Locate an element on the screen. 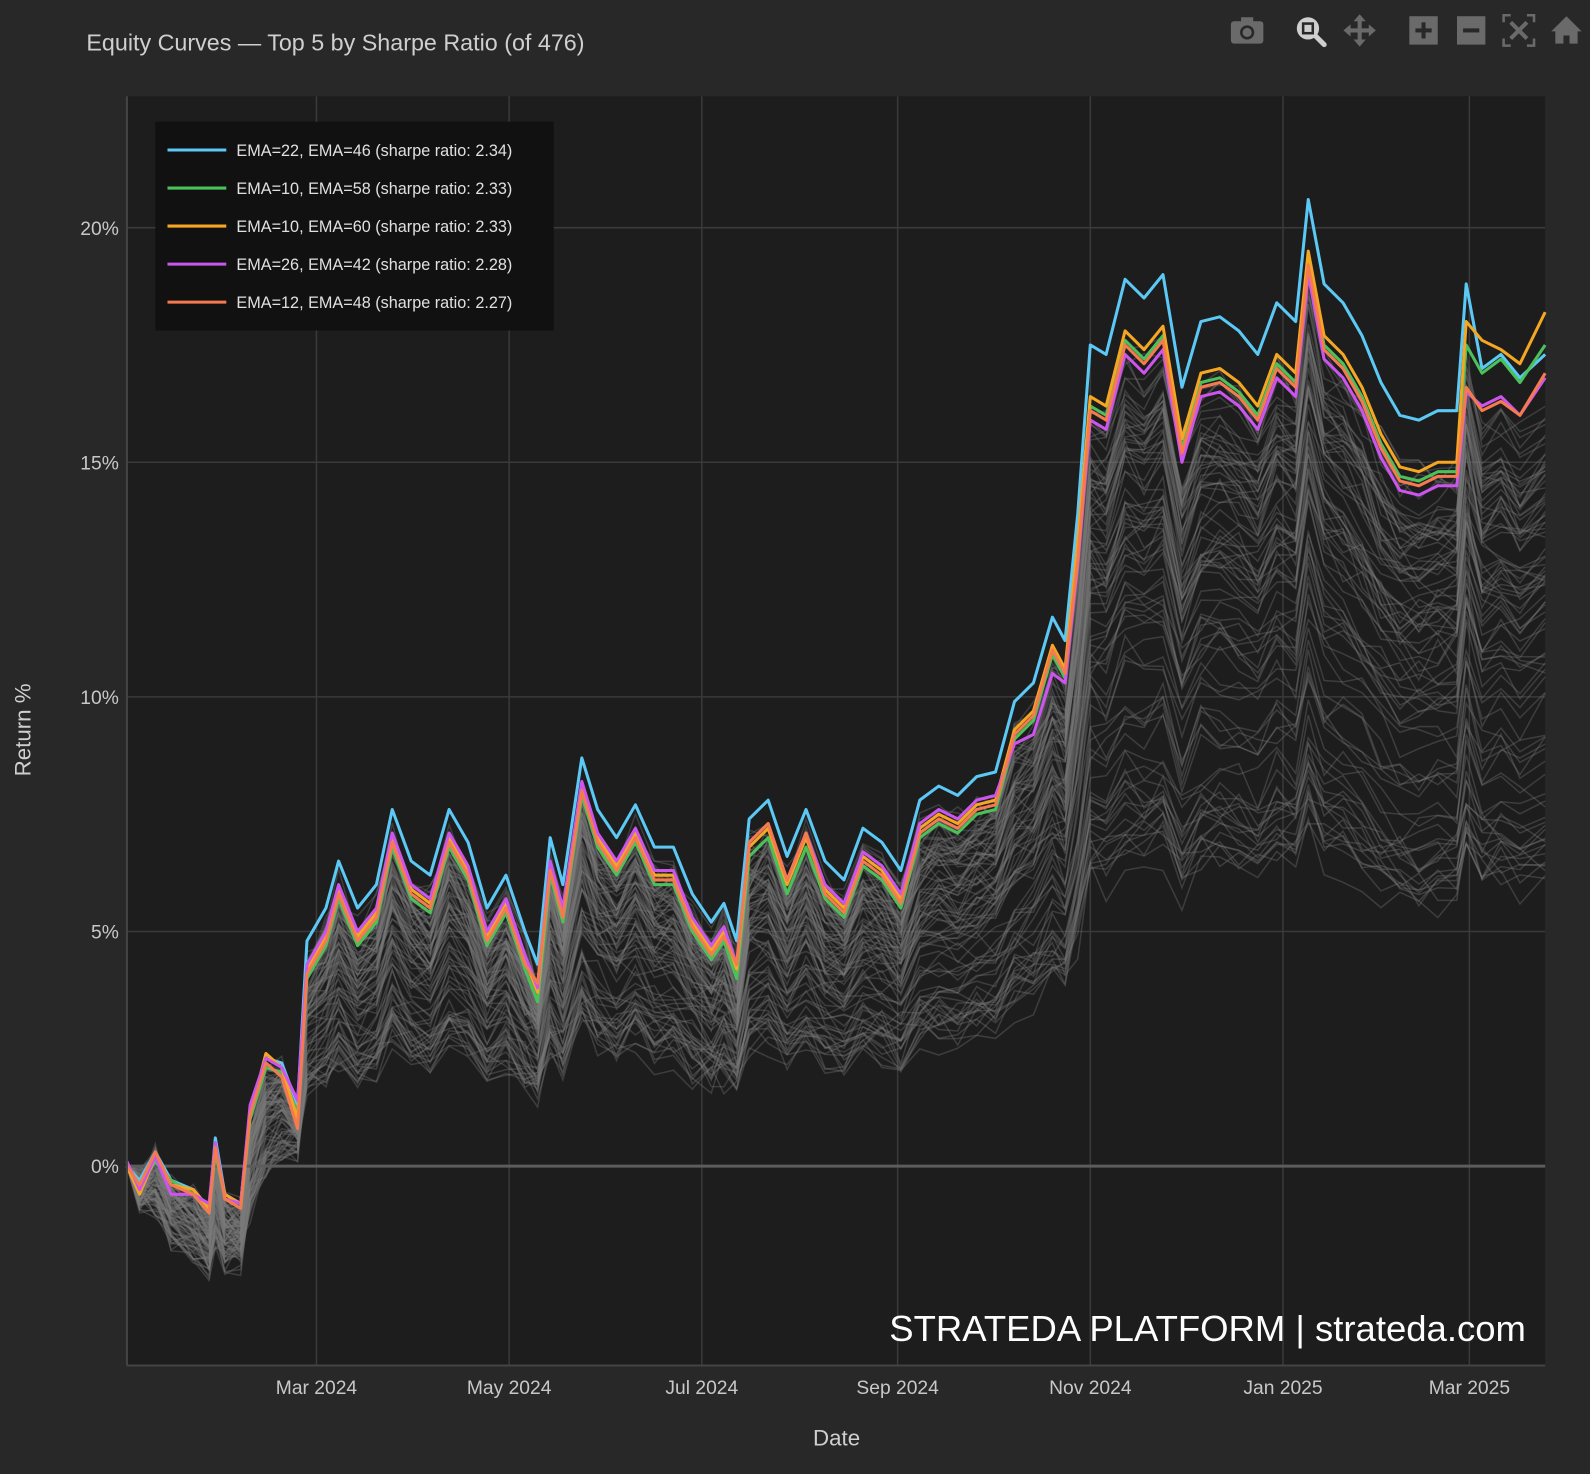 This screenshot has width=1590, height=1474. zoom-icon is located at coordinates (1311, 32).